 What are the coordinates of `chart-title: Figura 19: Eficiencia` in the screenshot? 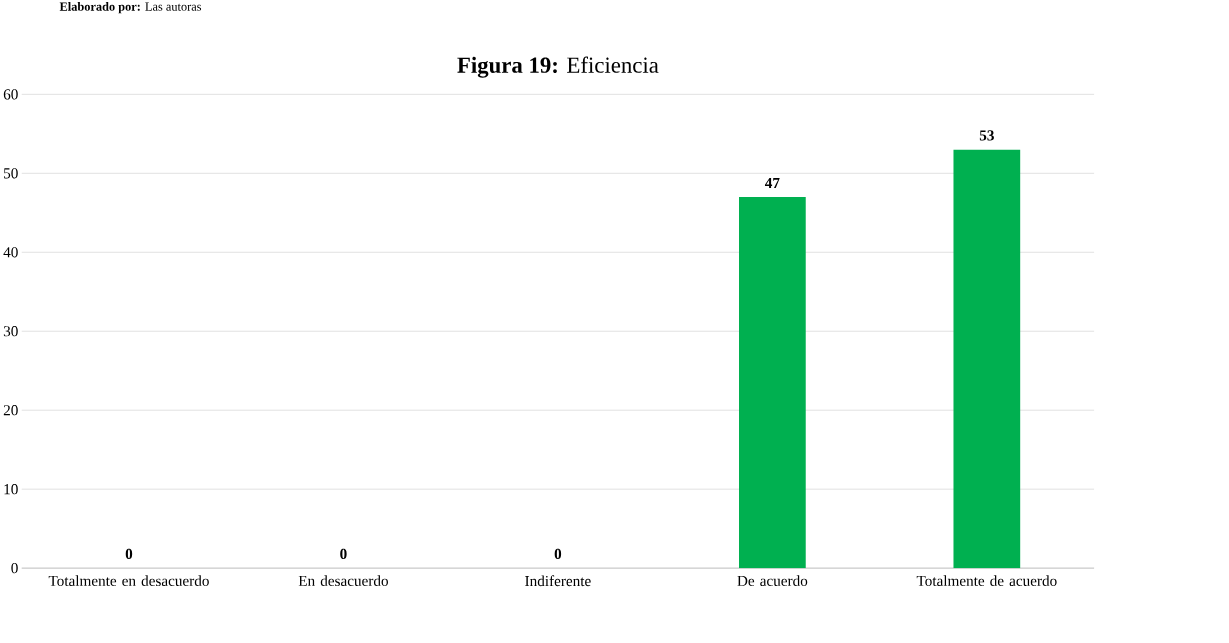 It's located at (558, 67).